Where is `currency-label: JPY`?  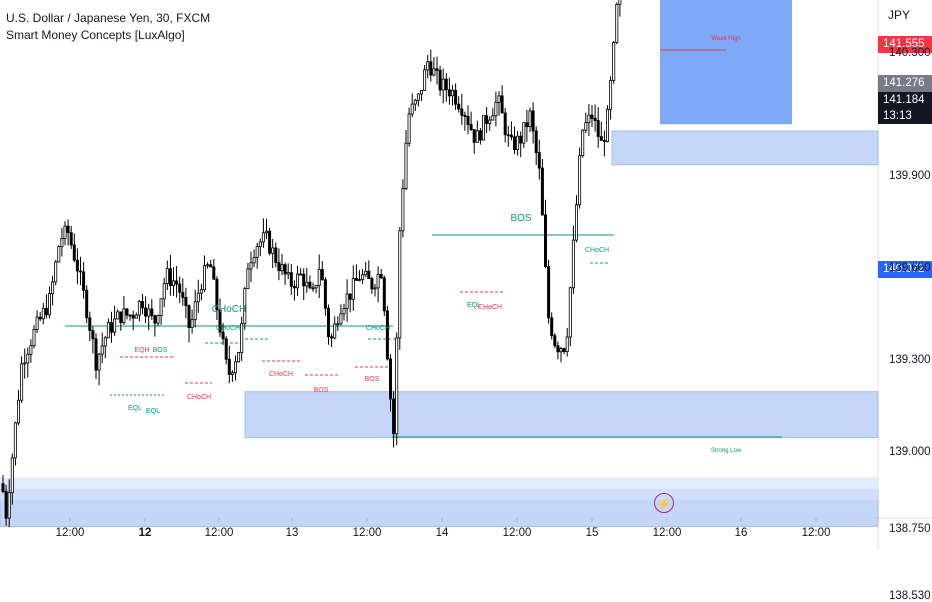
currency-label: JPY is located at coordinates (899, 15).